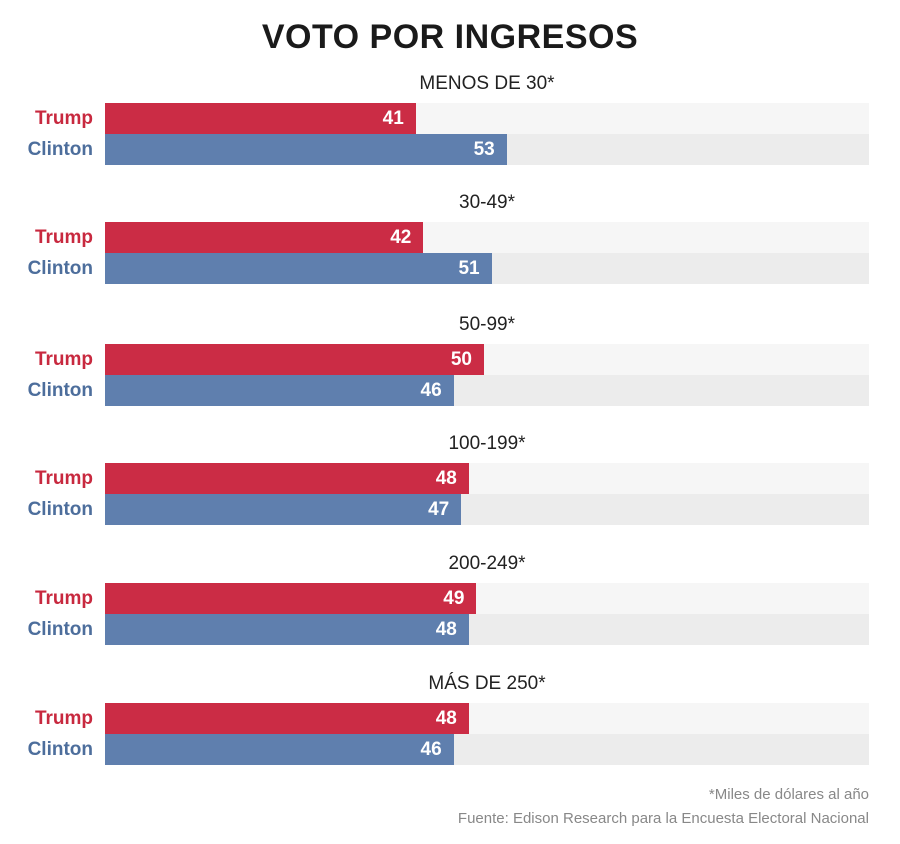 This screenshot has width=900, height=844. What do you see at coordinates (469, 268) in the screenshot?
I see `bar-value-label: 51` at bounding box center [469, 268].